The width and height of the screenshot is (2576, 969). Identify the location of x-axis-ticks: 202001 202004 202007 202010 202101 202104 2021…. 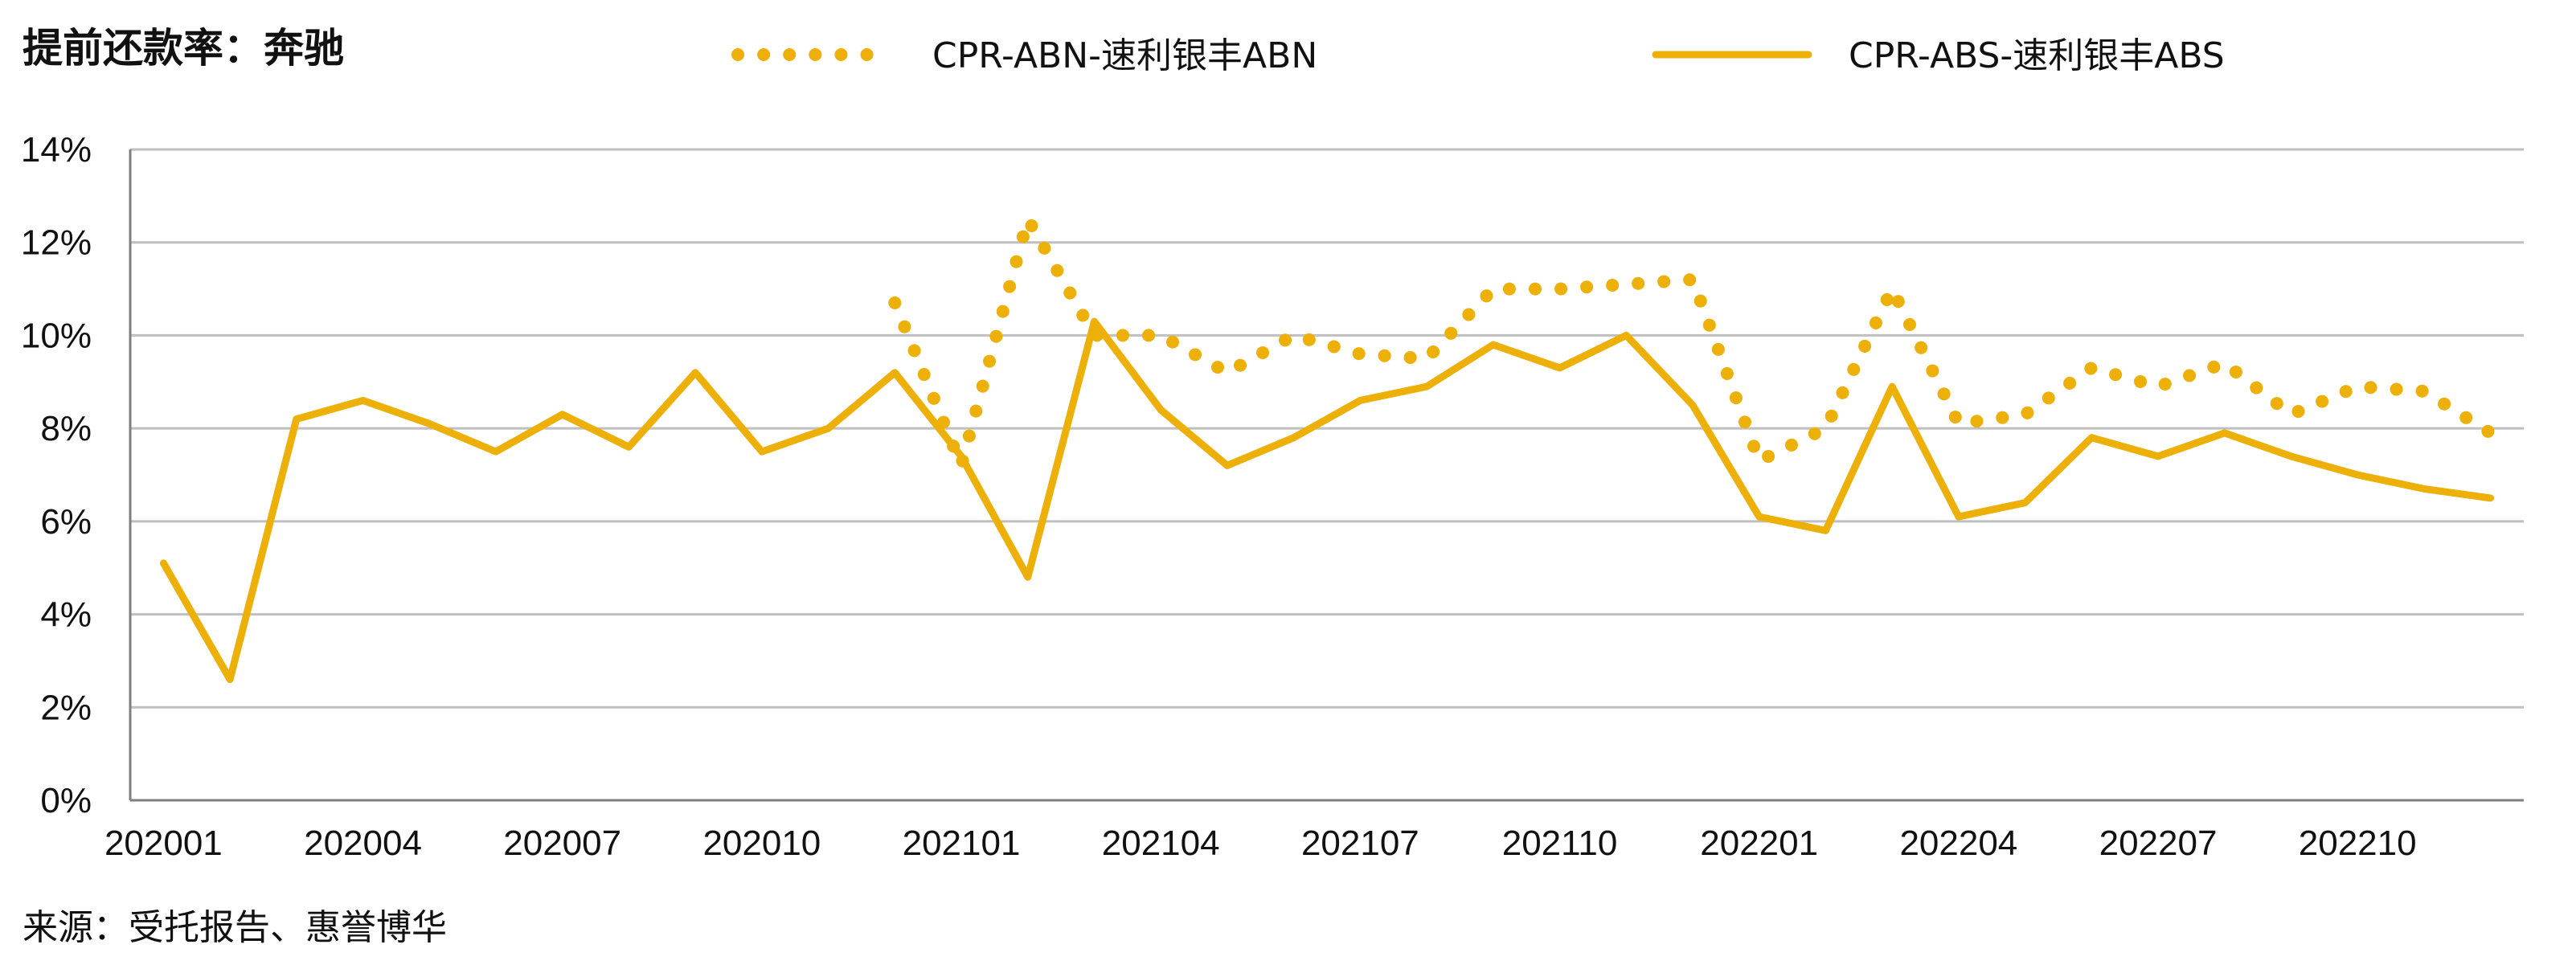
(1260, 843).